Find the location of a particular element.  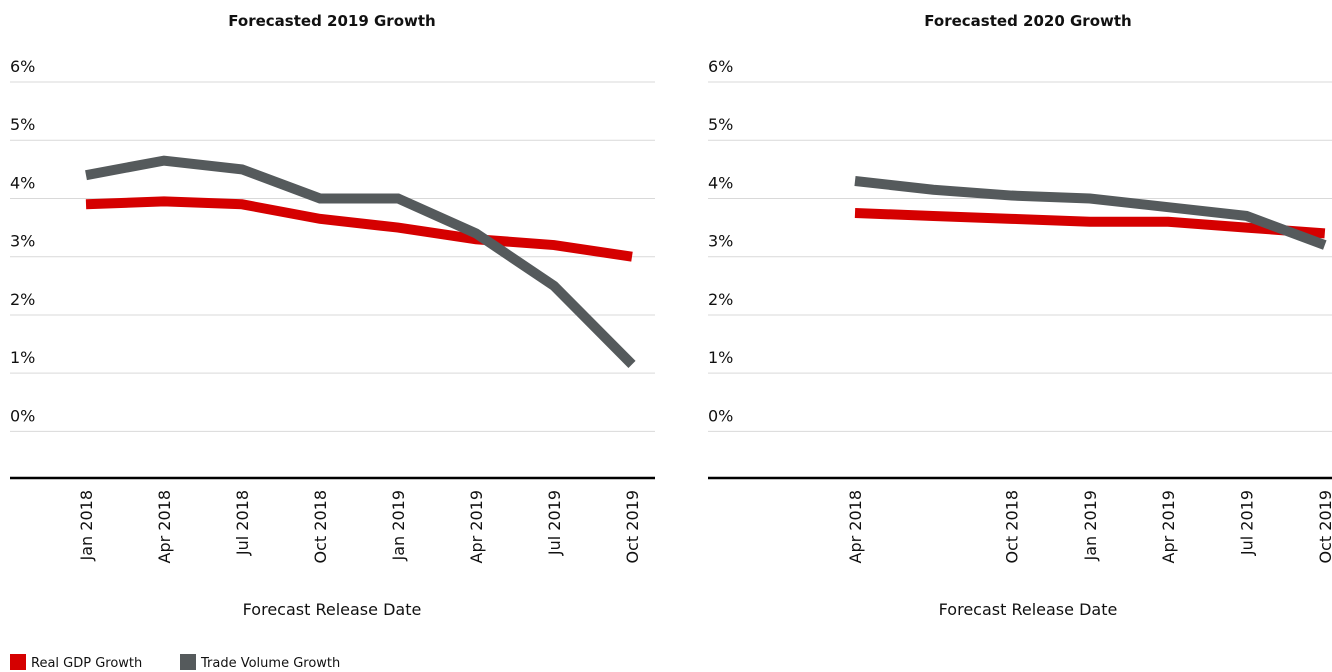

chart-title: Forecasted 2019 Growth is located at coordinates (331, 21).